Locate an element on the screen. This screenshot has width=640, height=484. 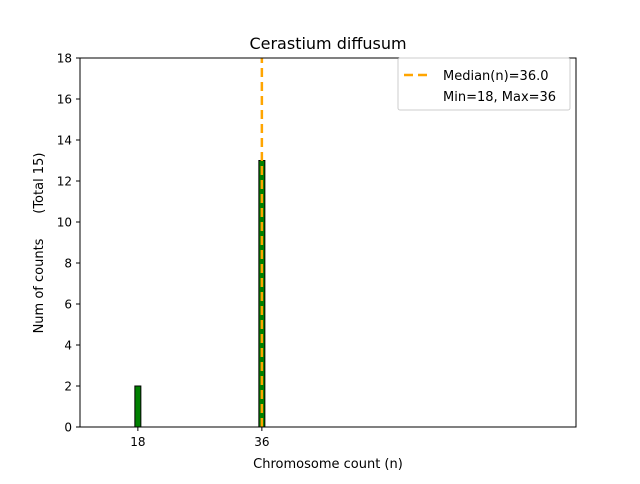
chart-title: Cerastium diffusum is located at coordinates (327, 43).